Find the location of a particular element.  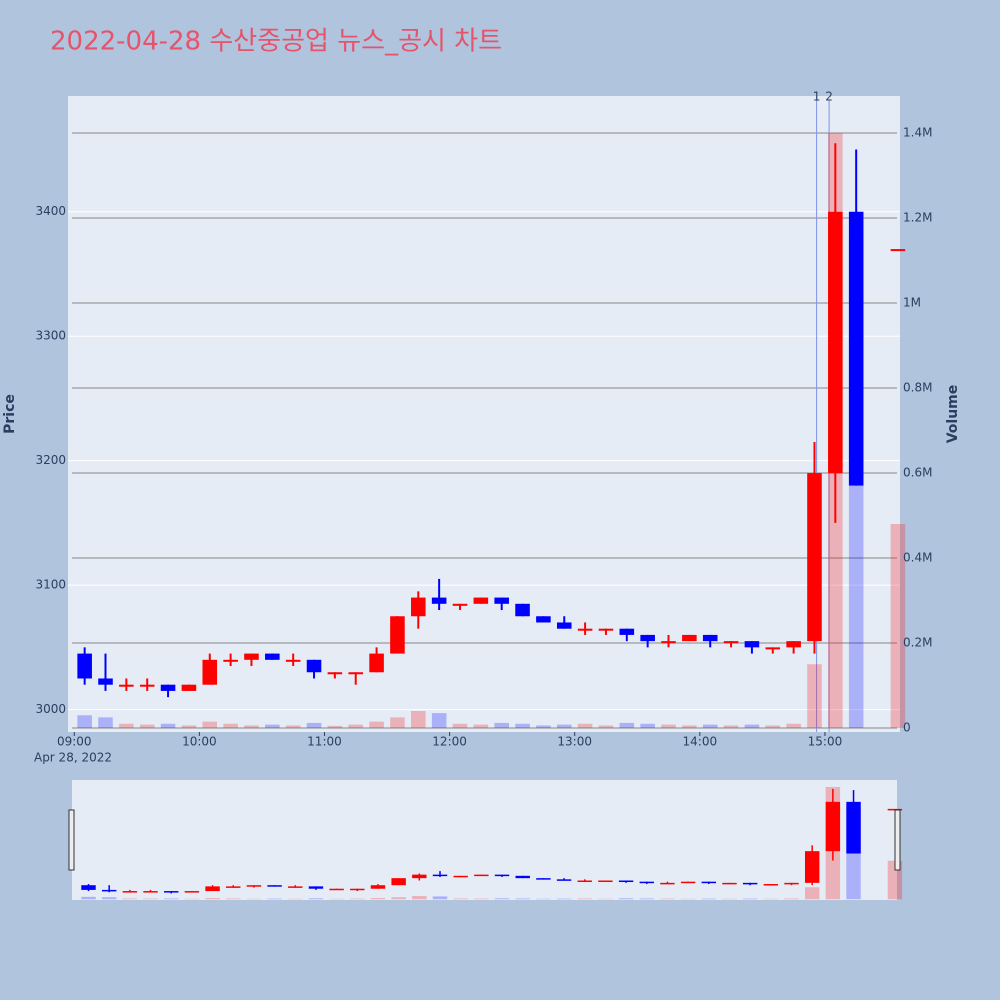

y2-tick-label: 1M is located at coordinates (912, 302).